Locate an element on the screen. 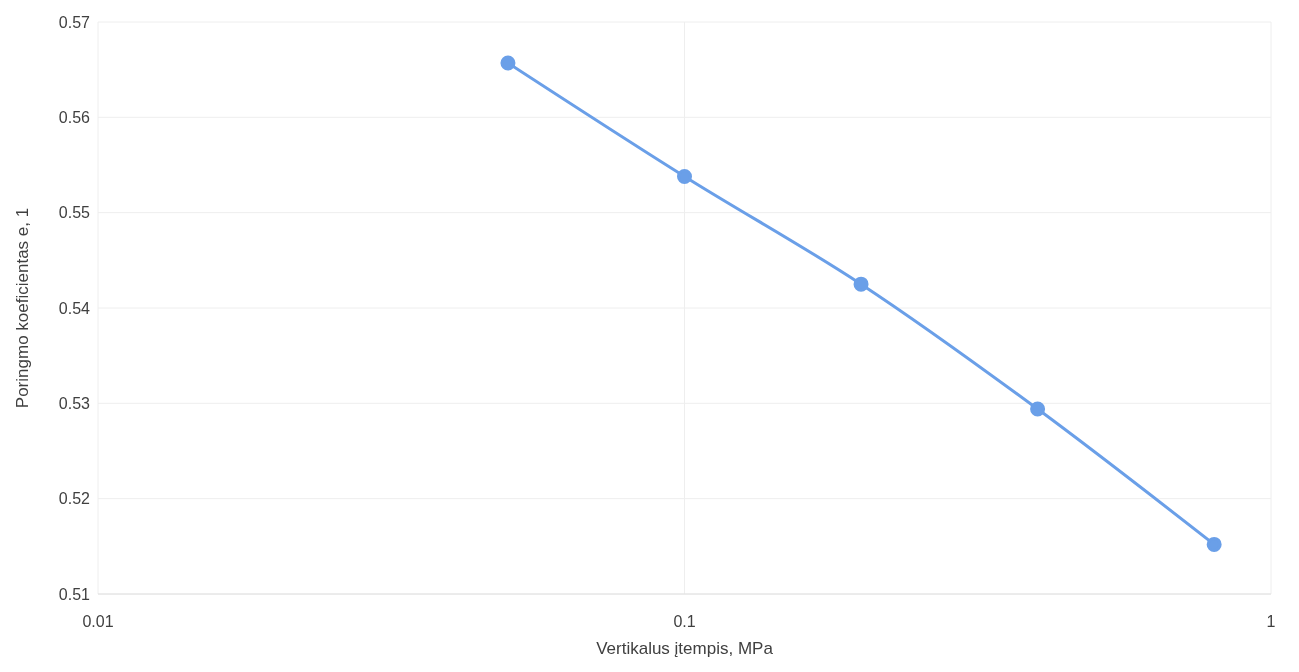 This screenshot has height=672, width=1299. y-tick-label: 0.51 is located at coordinates (74, 594).